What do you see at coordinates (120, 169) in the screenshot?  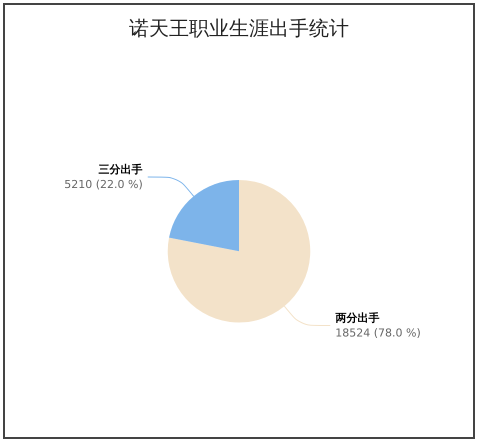 I see `slice-label: 三分出手` at bounding box center [120, 169].